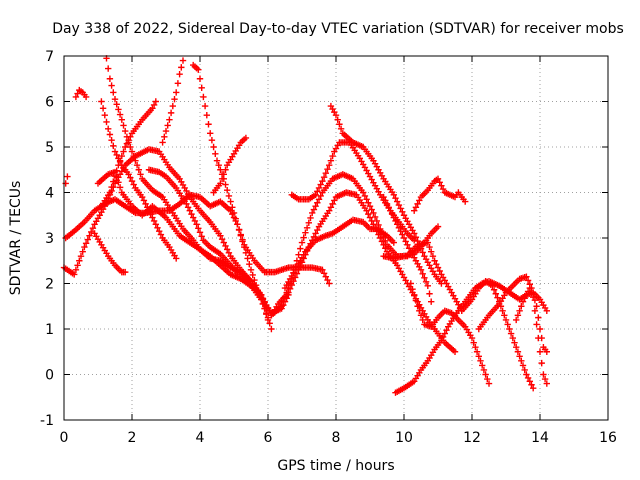 The width and height of the screenshot is (640, 480). I want to click on x-axis-label: GPS time / hours, so click(335, 466).